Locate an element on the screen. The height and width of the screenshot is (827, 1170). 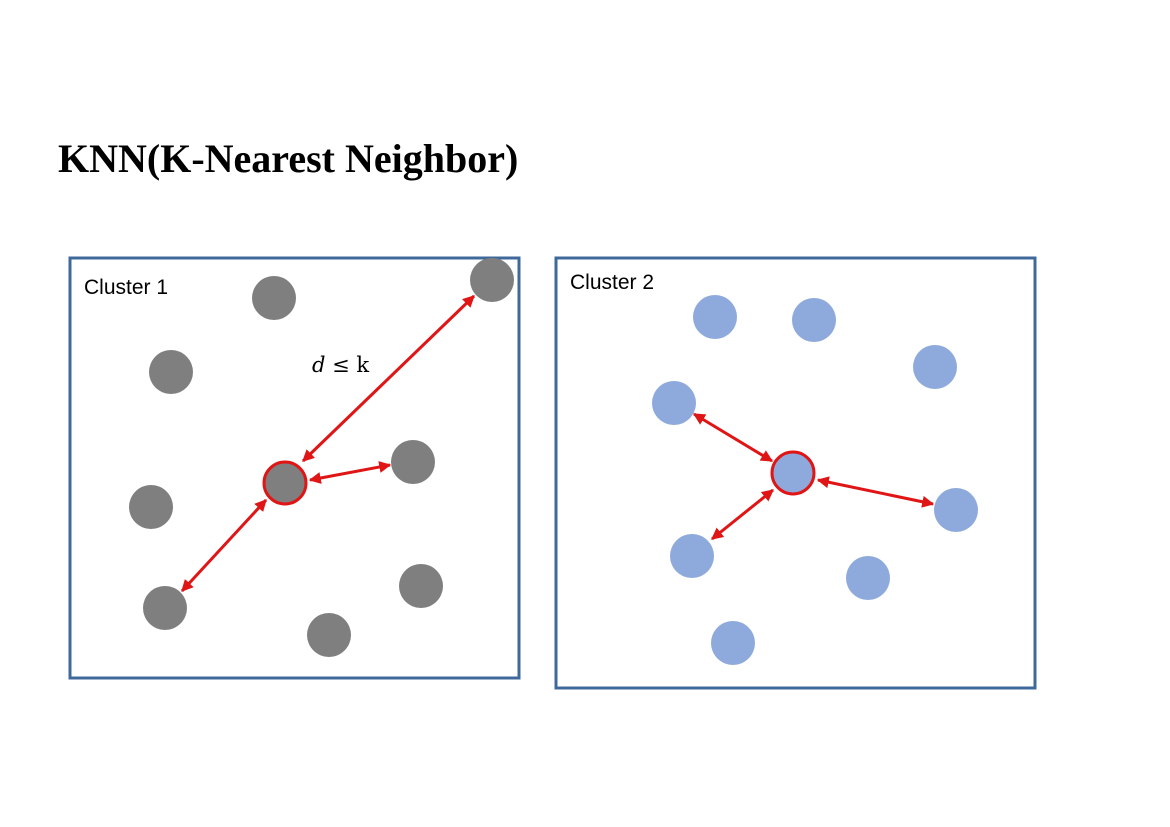
page-title: KNN(K-Nearest Neighbor) is located at coordinates (288, 158).